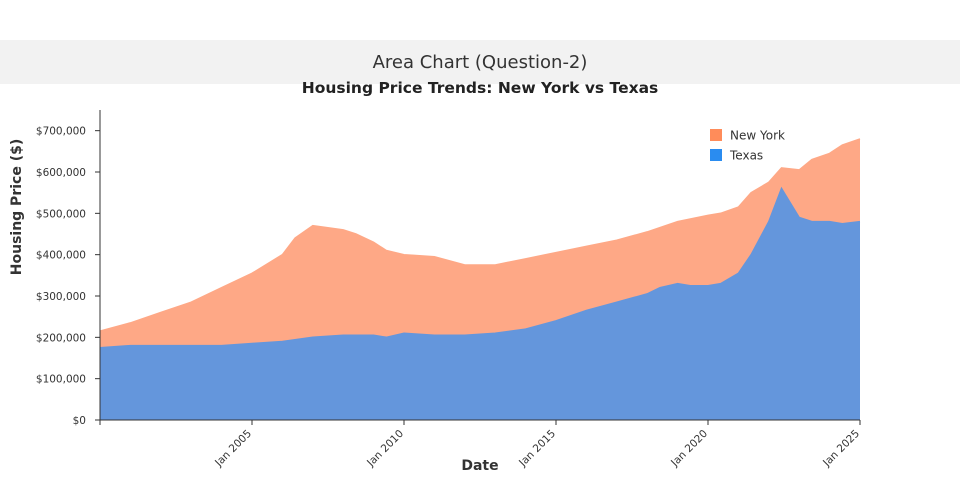  Describe the element at coordinates (61, 173) in the screenshot. I see `y-tick-label: $600,000` at that location.